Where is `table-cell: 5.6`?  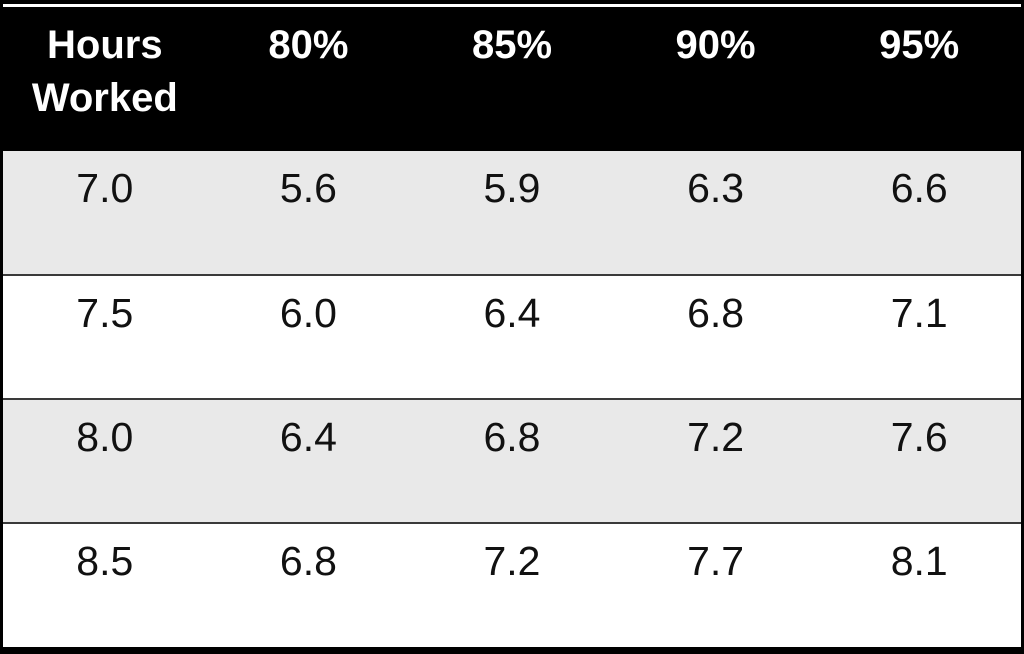
table-cell: 5.6 is located at coordinates (308, 188).